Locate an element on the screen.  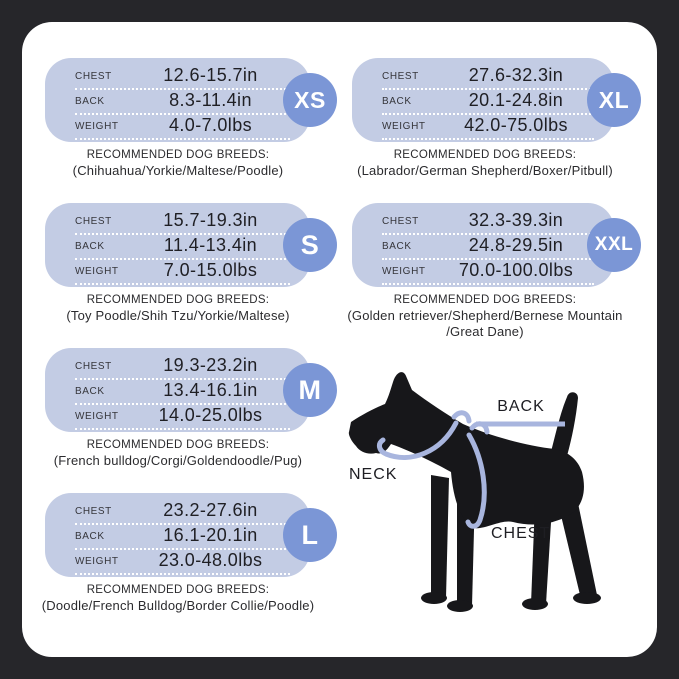
chest-value: 27.6-32.3in is located at coordinates (516, 75).